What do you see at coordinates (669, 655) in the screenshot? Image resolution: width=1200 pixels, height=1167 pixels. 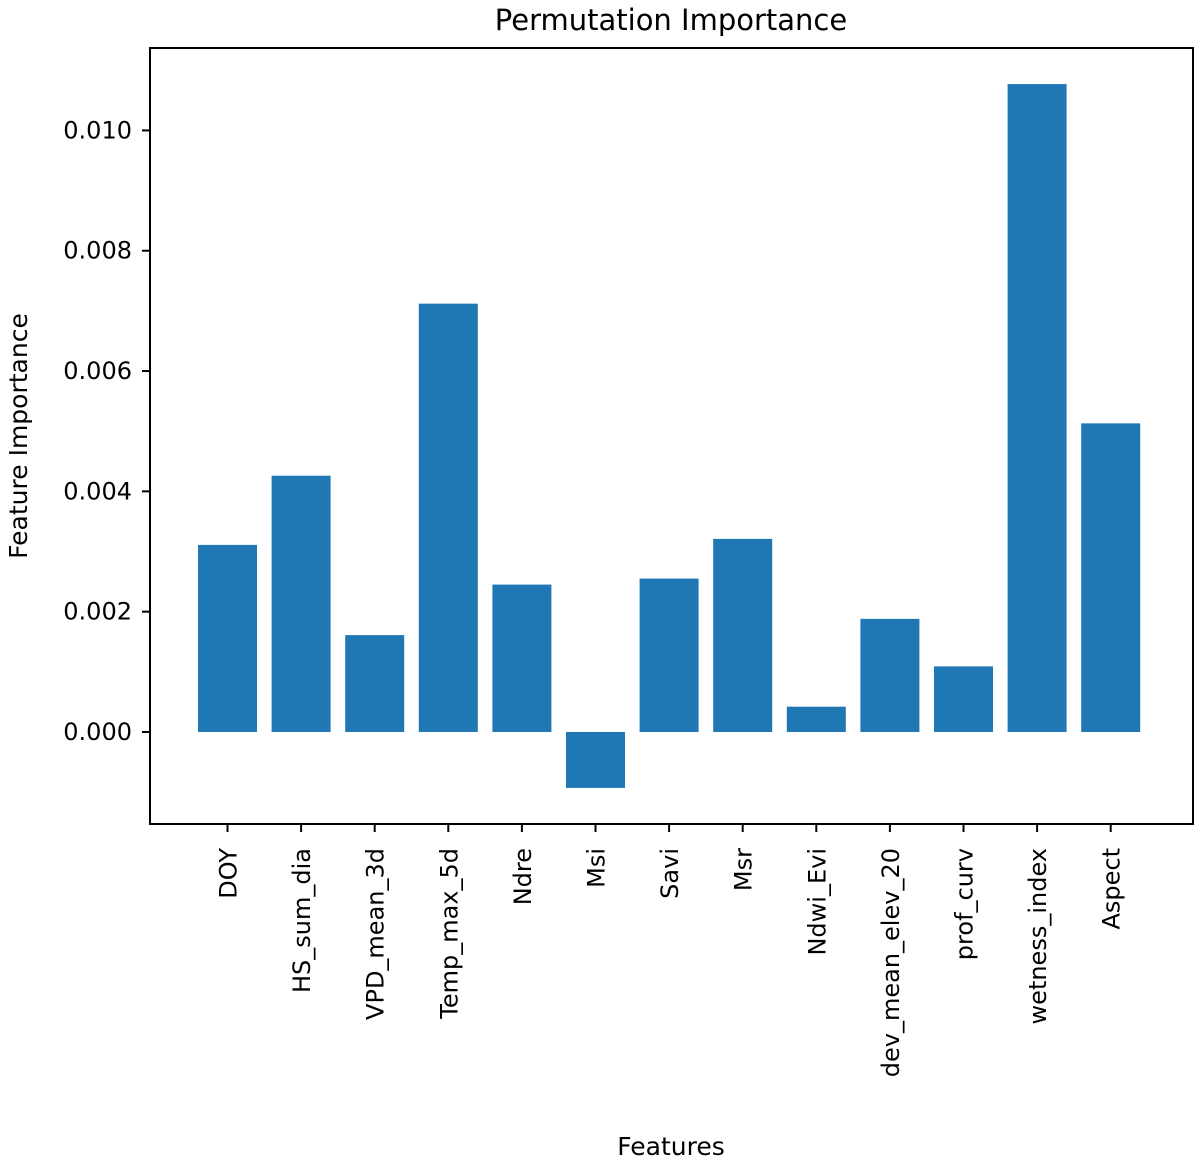 I see `bar-Savi` at bounding box center [669, 655].